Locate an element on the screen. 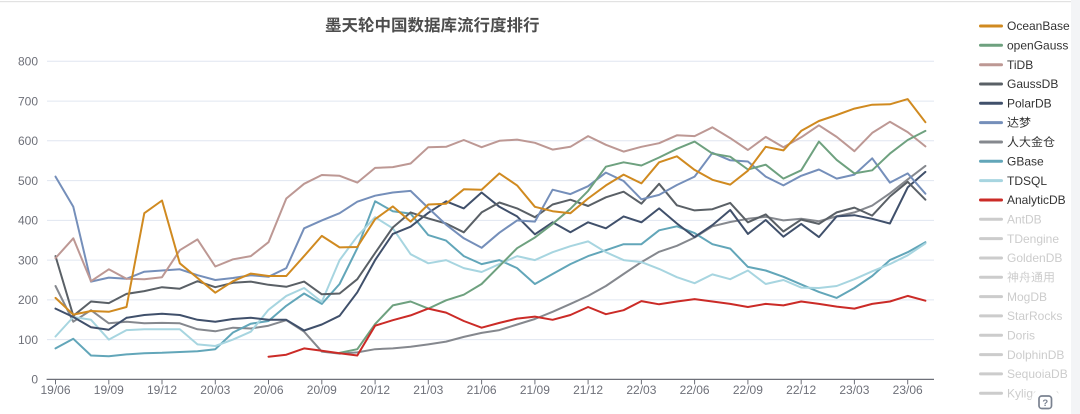 Image resolution: width=1080 pixels, height=414 pixels. svg-text: 22/09 is located at coordinates (748, 390).